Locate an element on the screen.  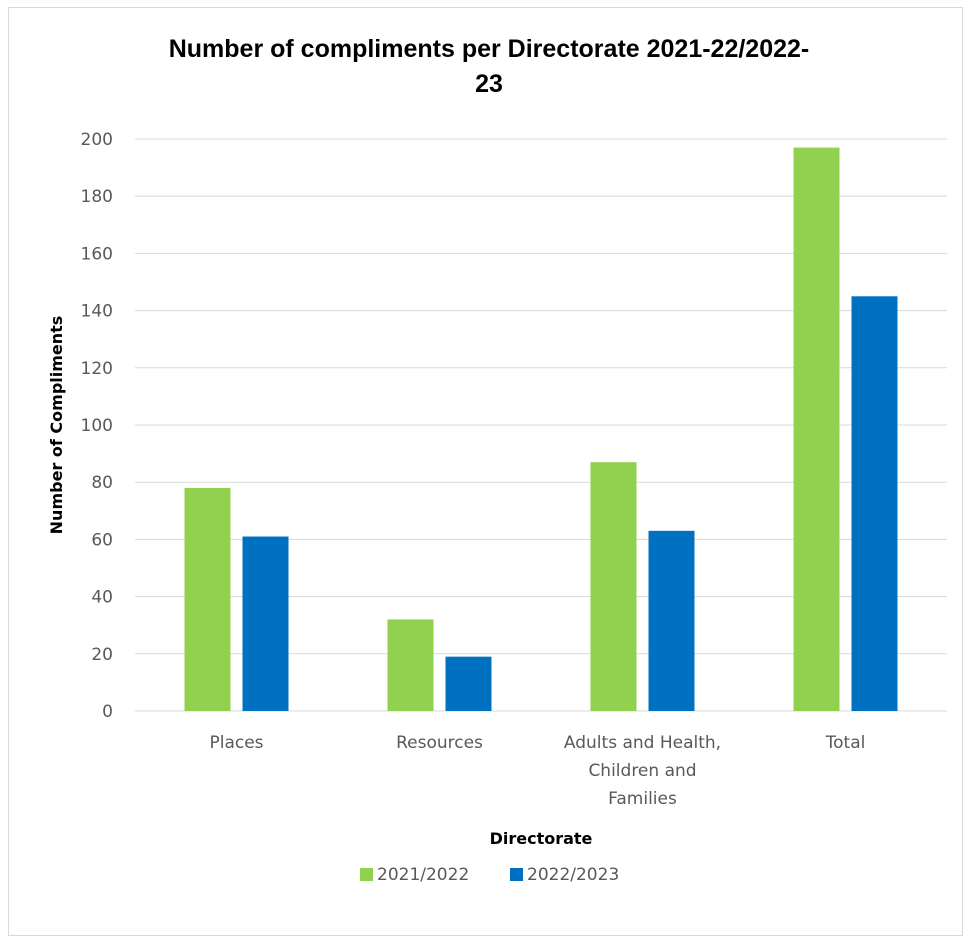
y-axis-title: Number of Compliments is located at coordinates (56, 425).